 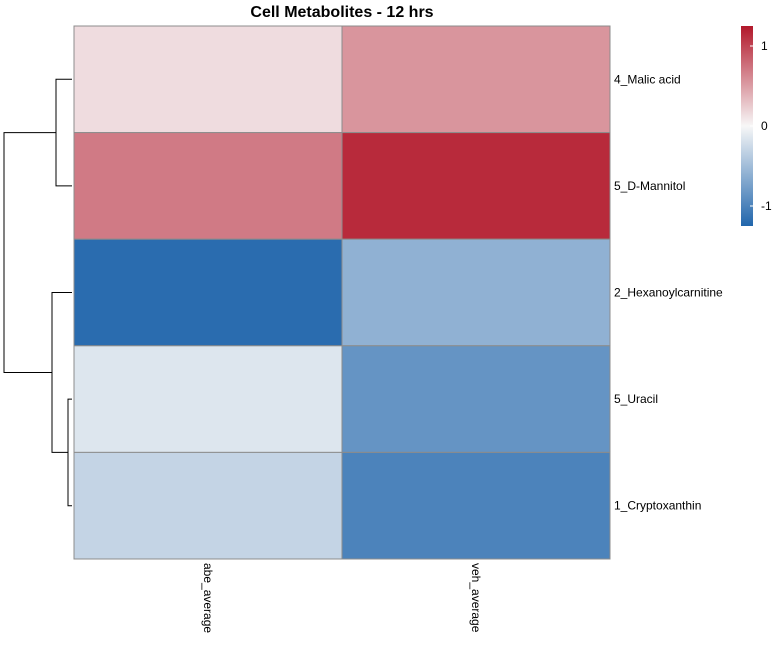 What do you see at coordinates (764, 46) in the screenshot?
I see `legend-tick-label: 1` at bounding box center [764, 46].